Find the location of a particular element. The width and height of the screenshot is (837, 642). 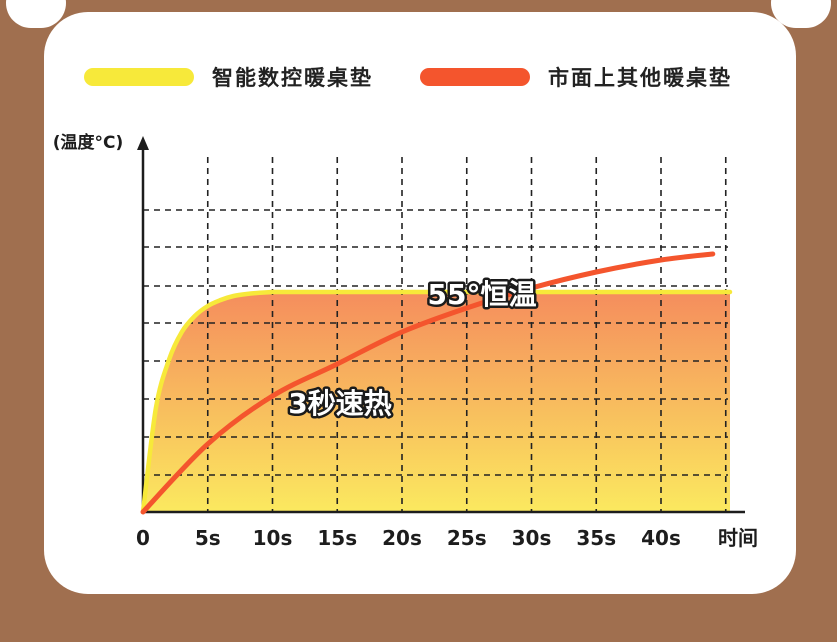

y-axis-arrow is located at coordinates (143, 143).